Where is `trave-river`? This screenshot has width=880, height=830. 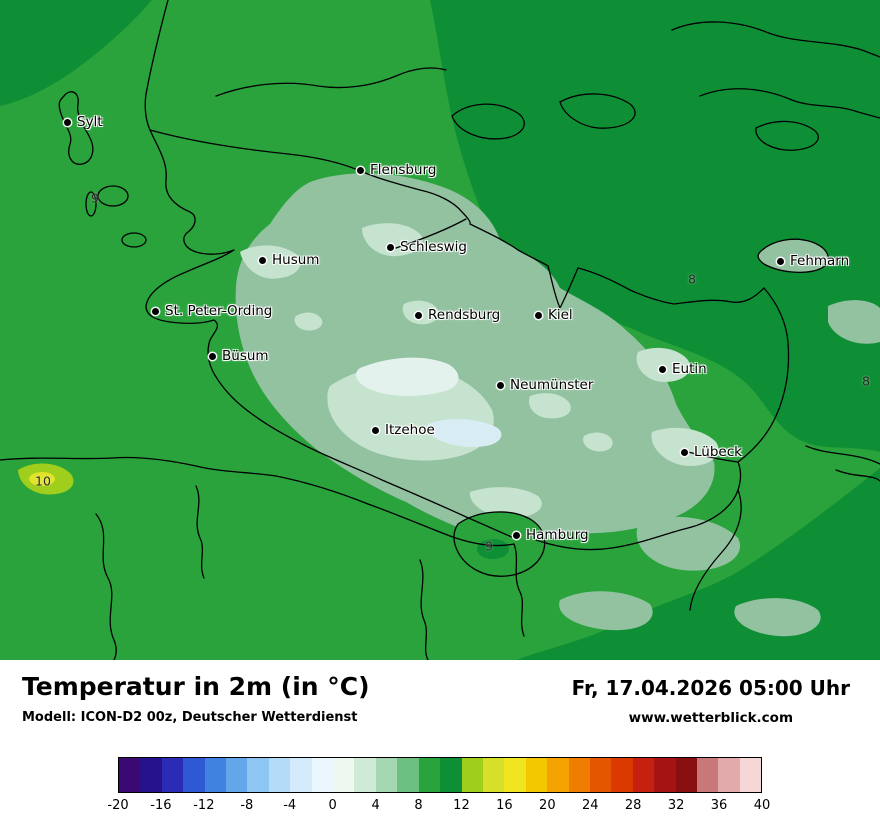
trave-river is located at coordinates (713, 457).